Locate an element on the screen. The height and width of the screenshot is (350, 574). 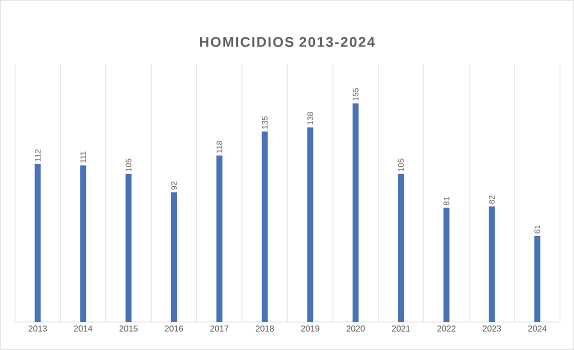
x-tick-label: 2022 is located at coordinates (446, 329).